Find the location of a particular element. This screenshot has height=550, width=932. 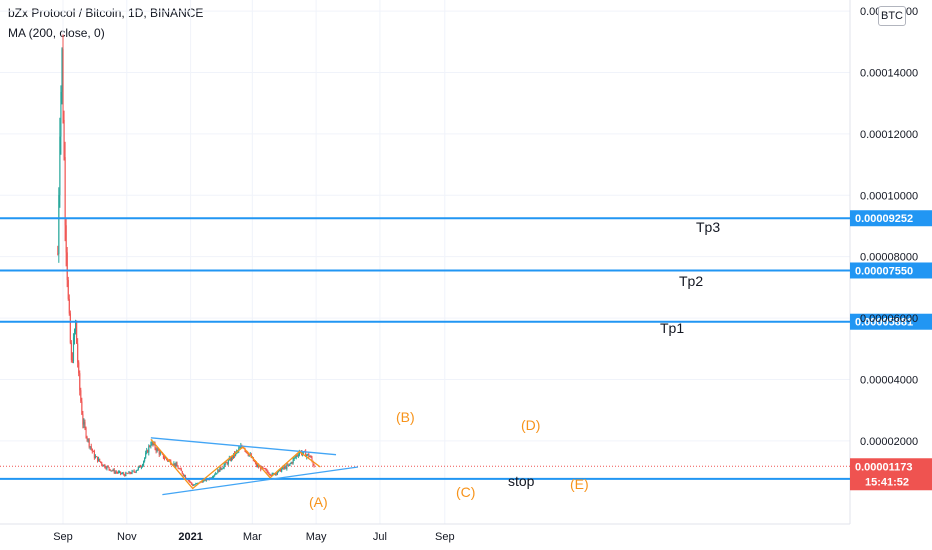

time-tick-label: Sep is located at coordinates (445, 537).